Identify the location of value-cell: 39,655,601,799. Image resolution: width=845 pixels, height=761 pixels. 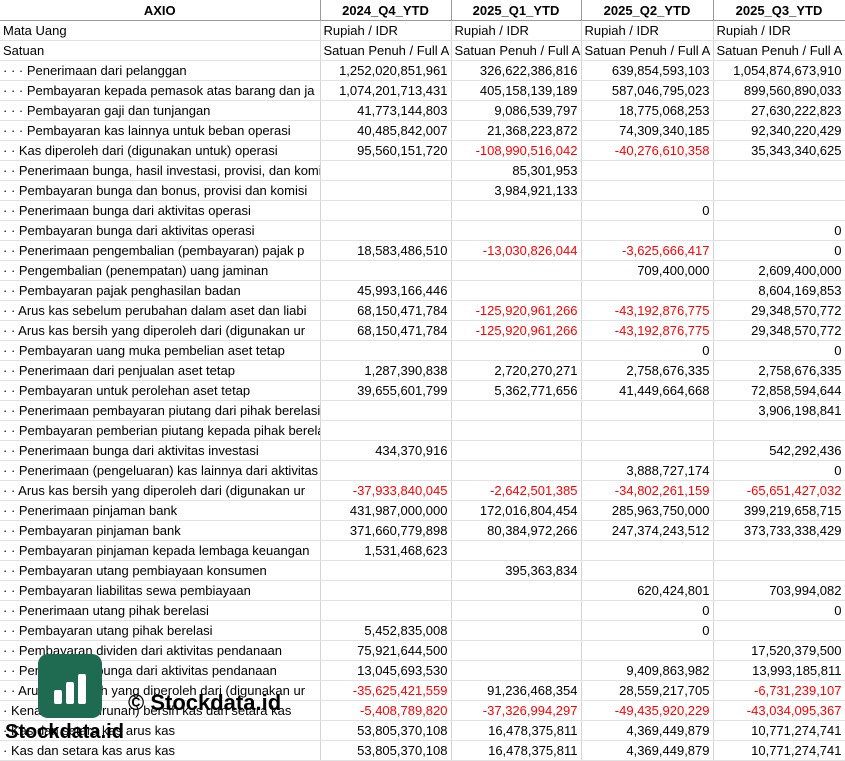
(386, 390).